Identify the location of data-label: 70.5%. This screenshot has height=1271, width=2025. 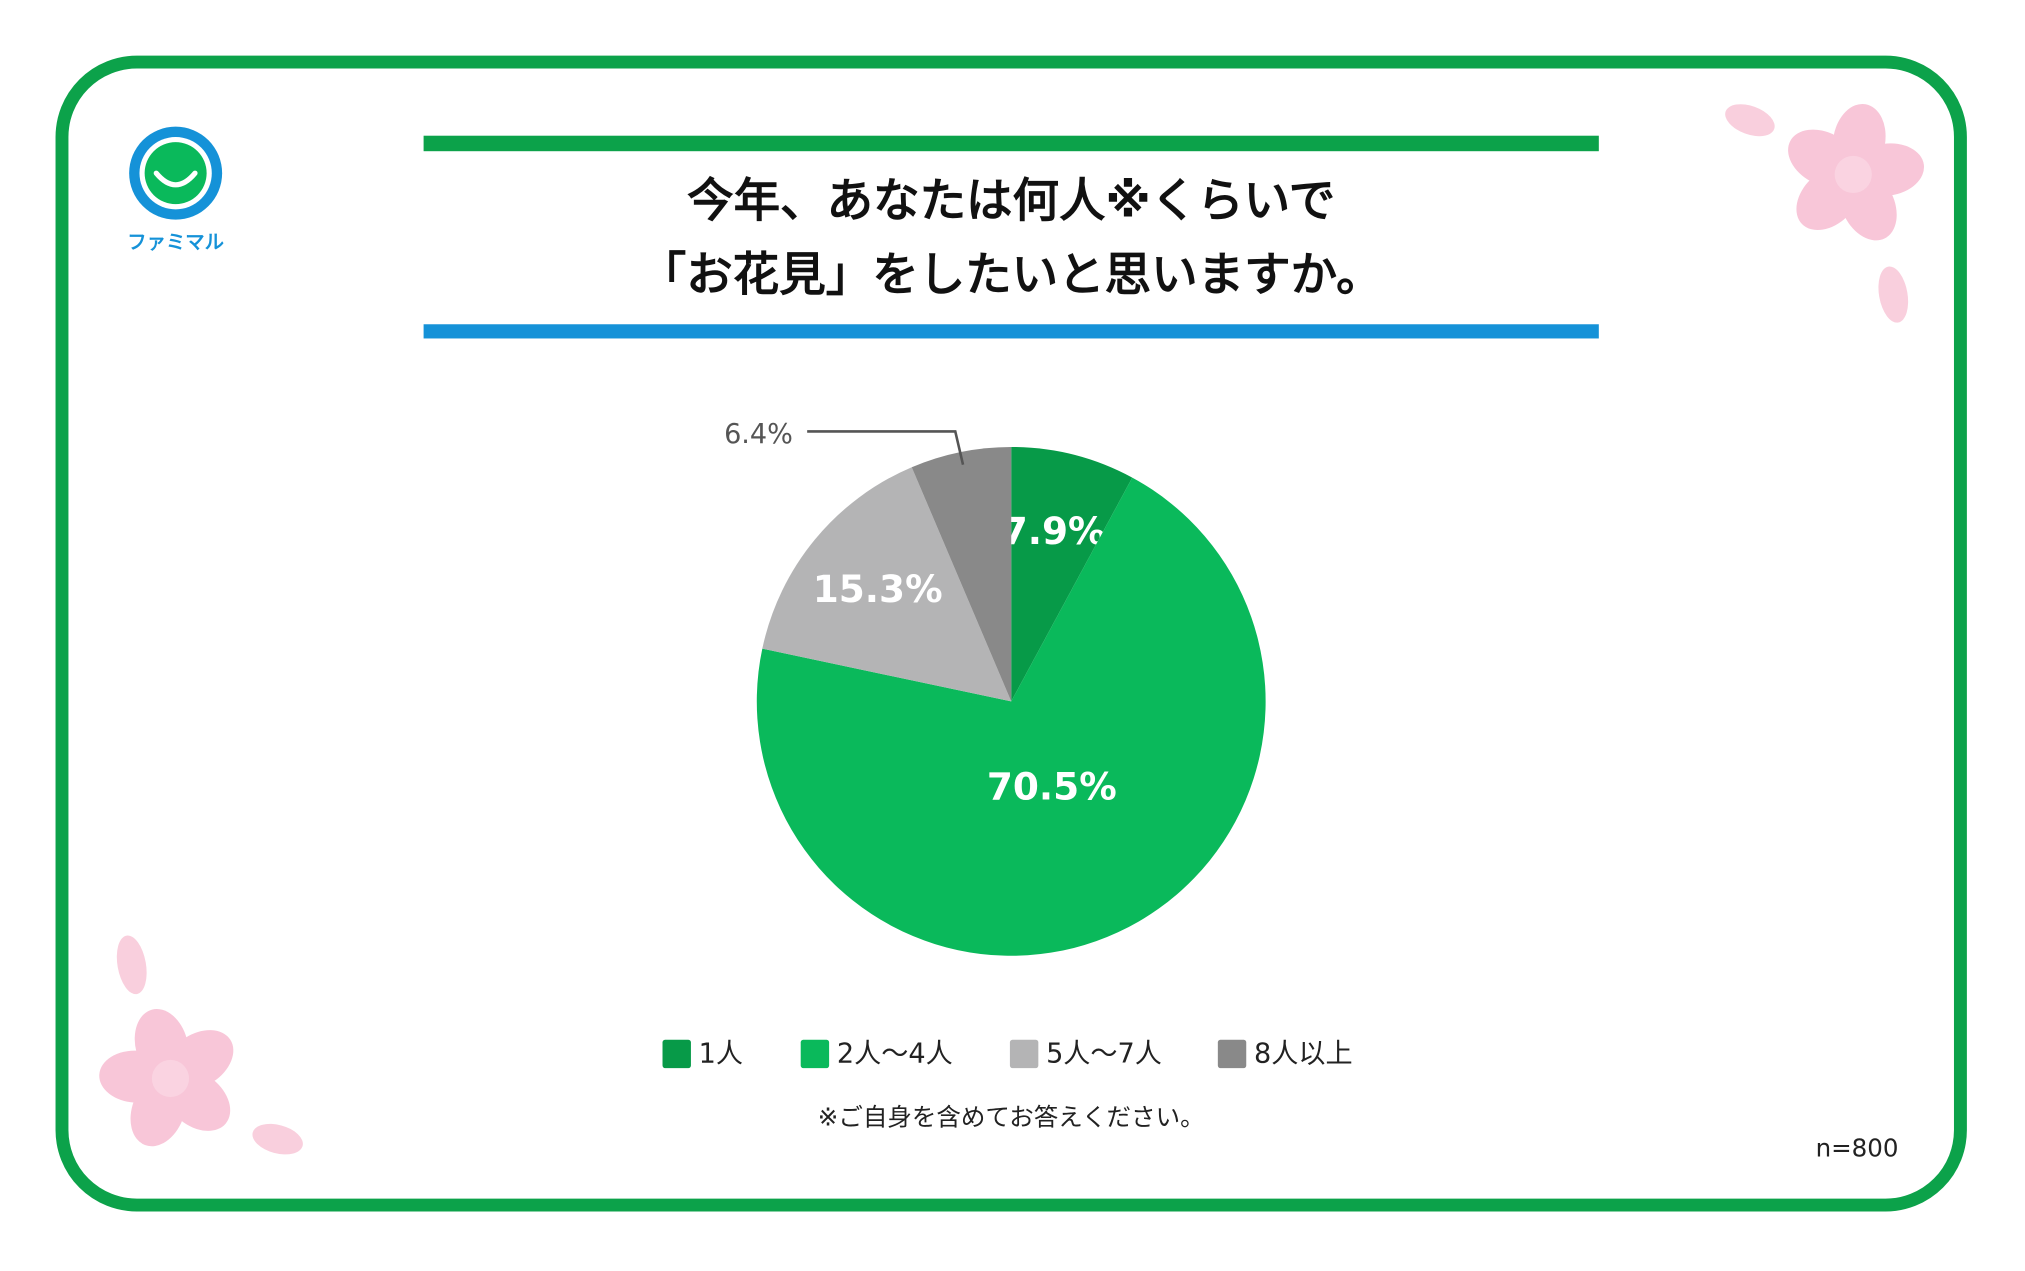
(1052, 787).